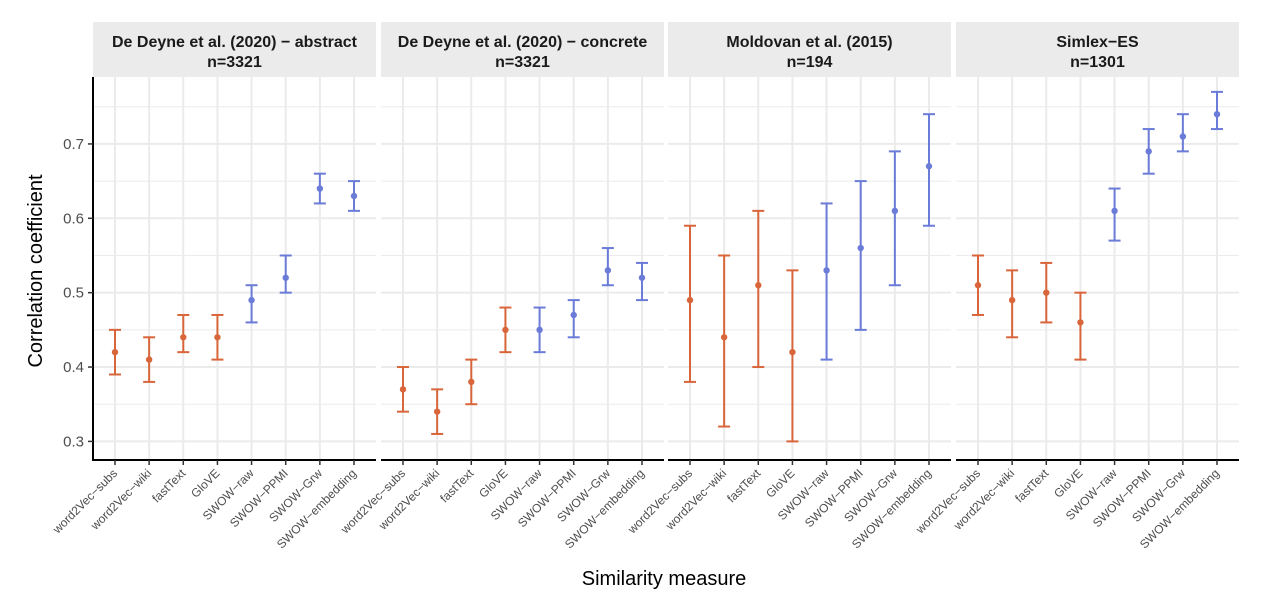 Image resolution: width=1263 pixels, height=607 pixels. Describe the element at coordinates (523, 42) in the screenshot. I see `panel-title: De Deyne et al. (2020) − concrete` at that location.